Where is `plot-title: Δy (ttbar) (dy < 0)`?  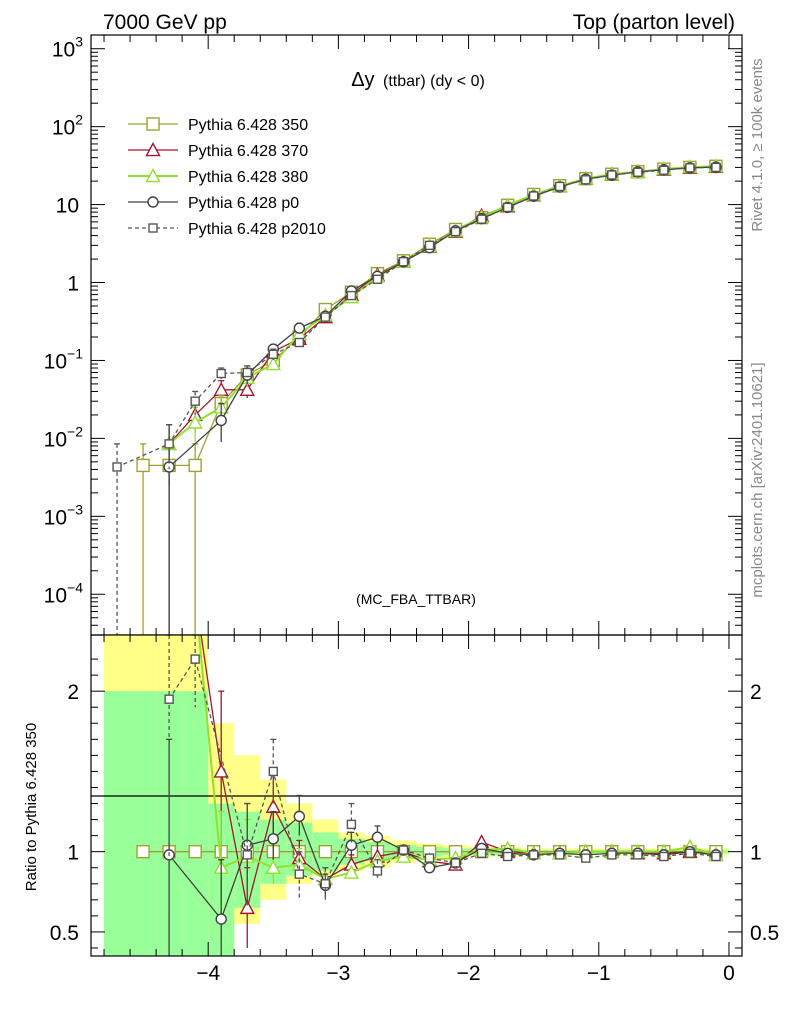
plot-title: Δy (ttbar) (dy < 0) is located at coordinates (418, 80).